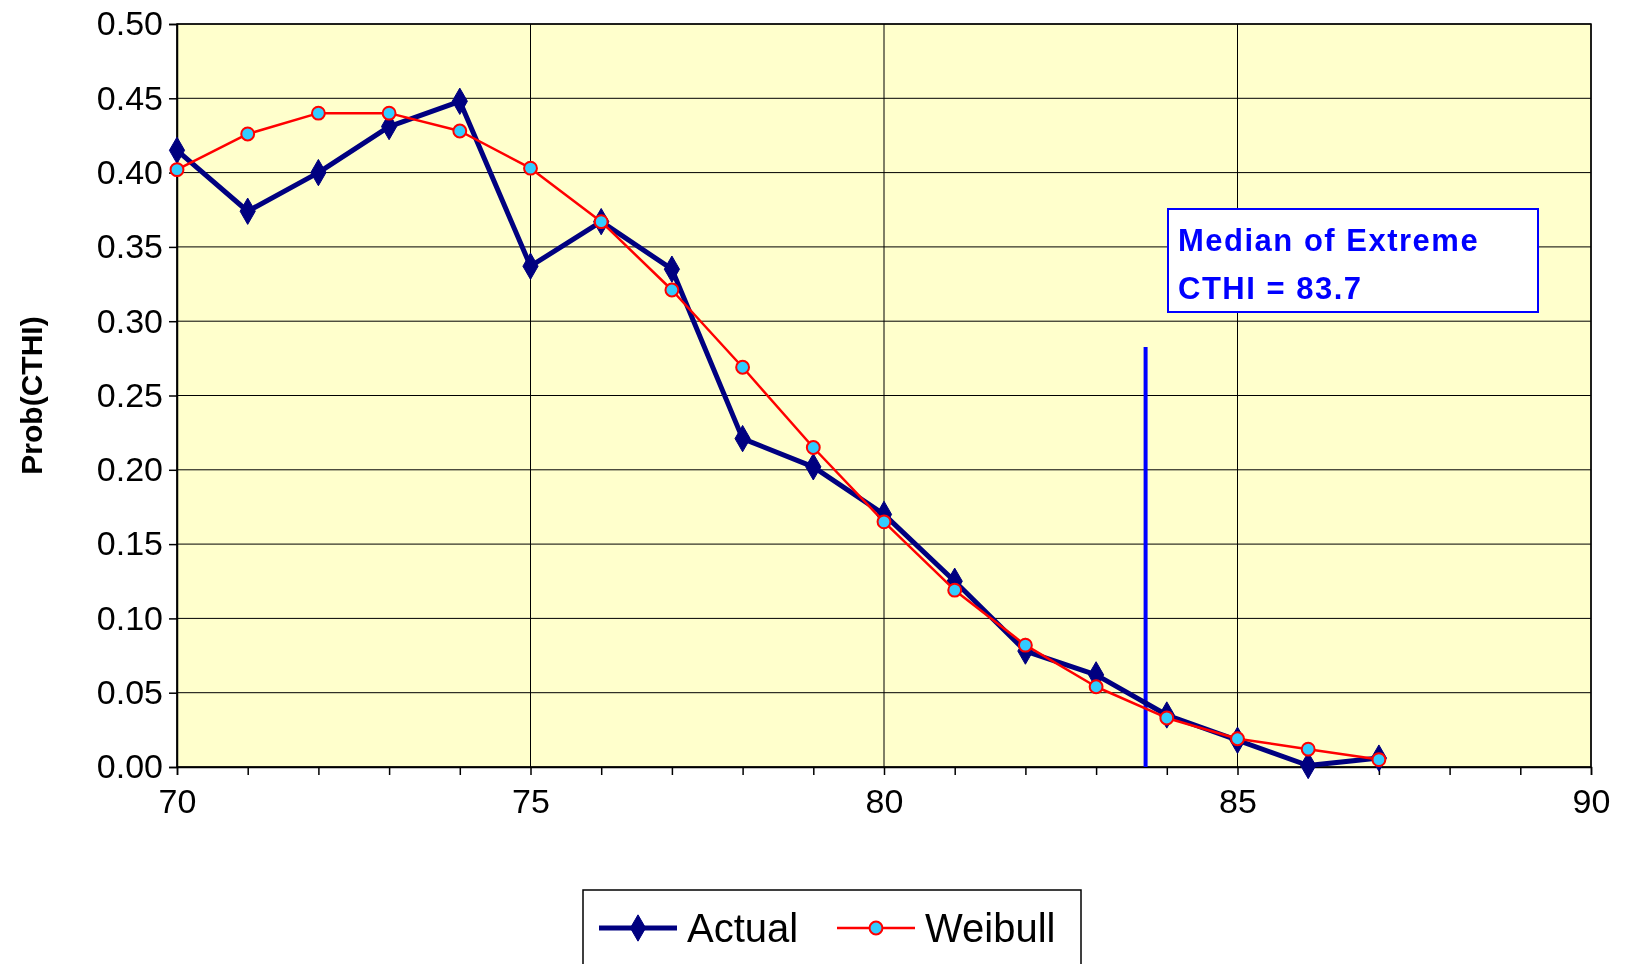 Image resolution: width=1628 pixels, height=964 pixels. I want to click on y-tick-label: 0.30, so click(129, 320).